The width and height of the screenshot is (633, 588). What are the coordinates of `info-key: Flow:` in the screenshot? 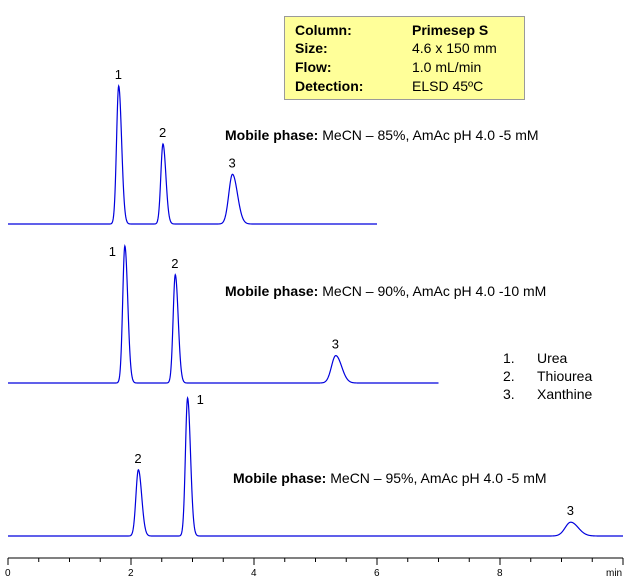 It's located at (313, 67).